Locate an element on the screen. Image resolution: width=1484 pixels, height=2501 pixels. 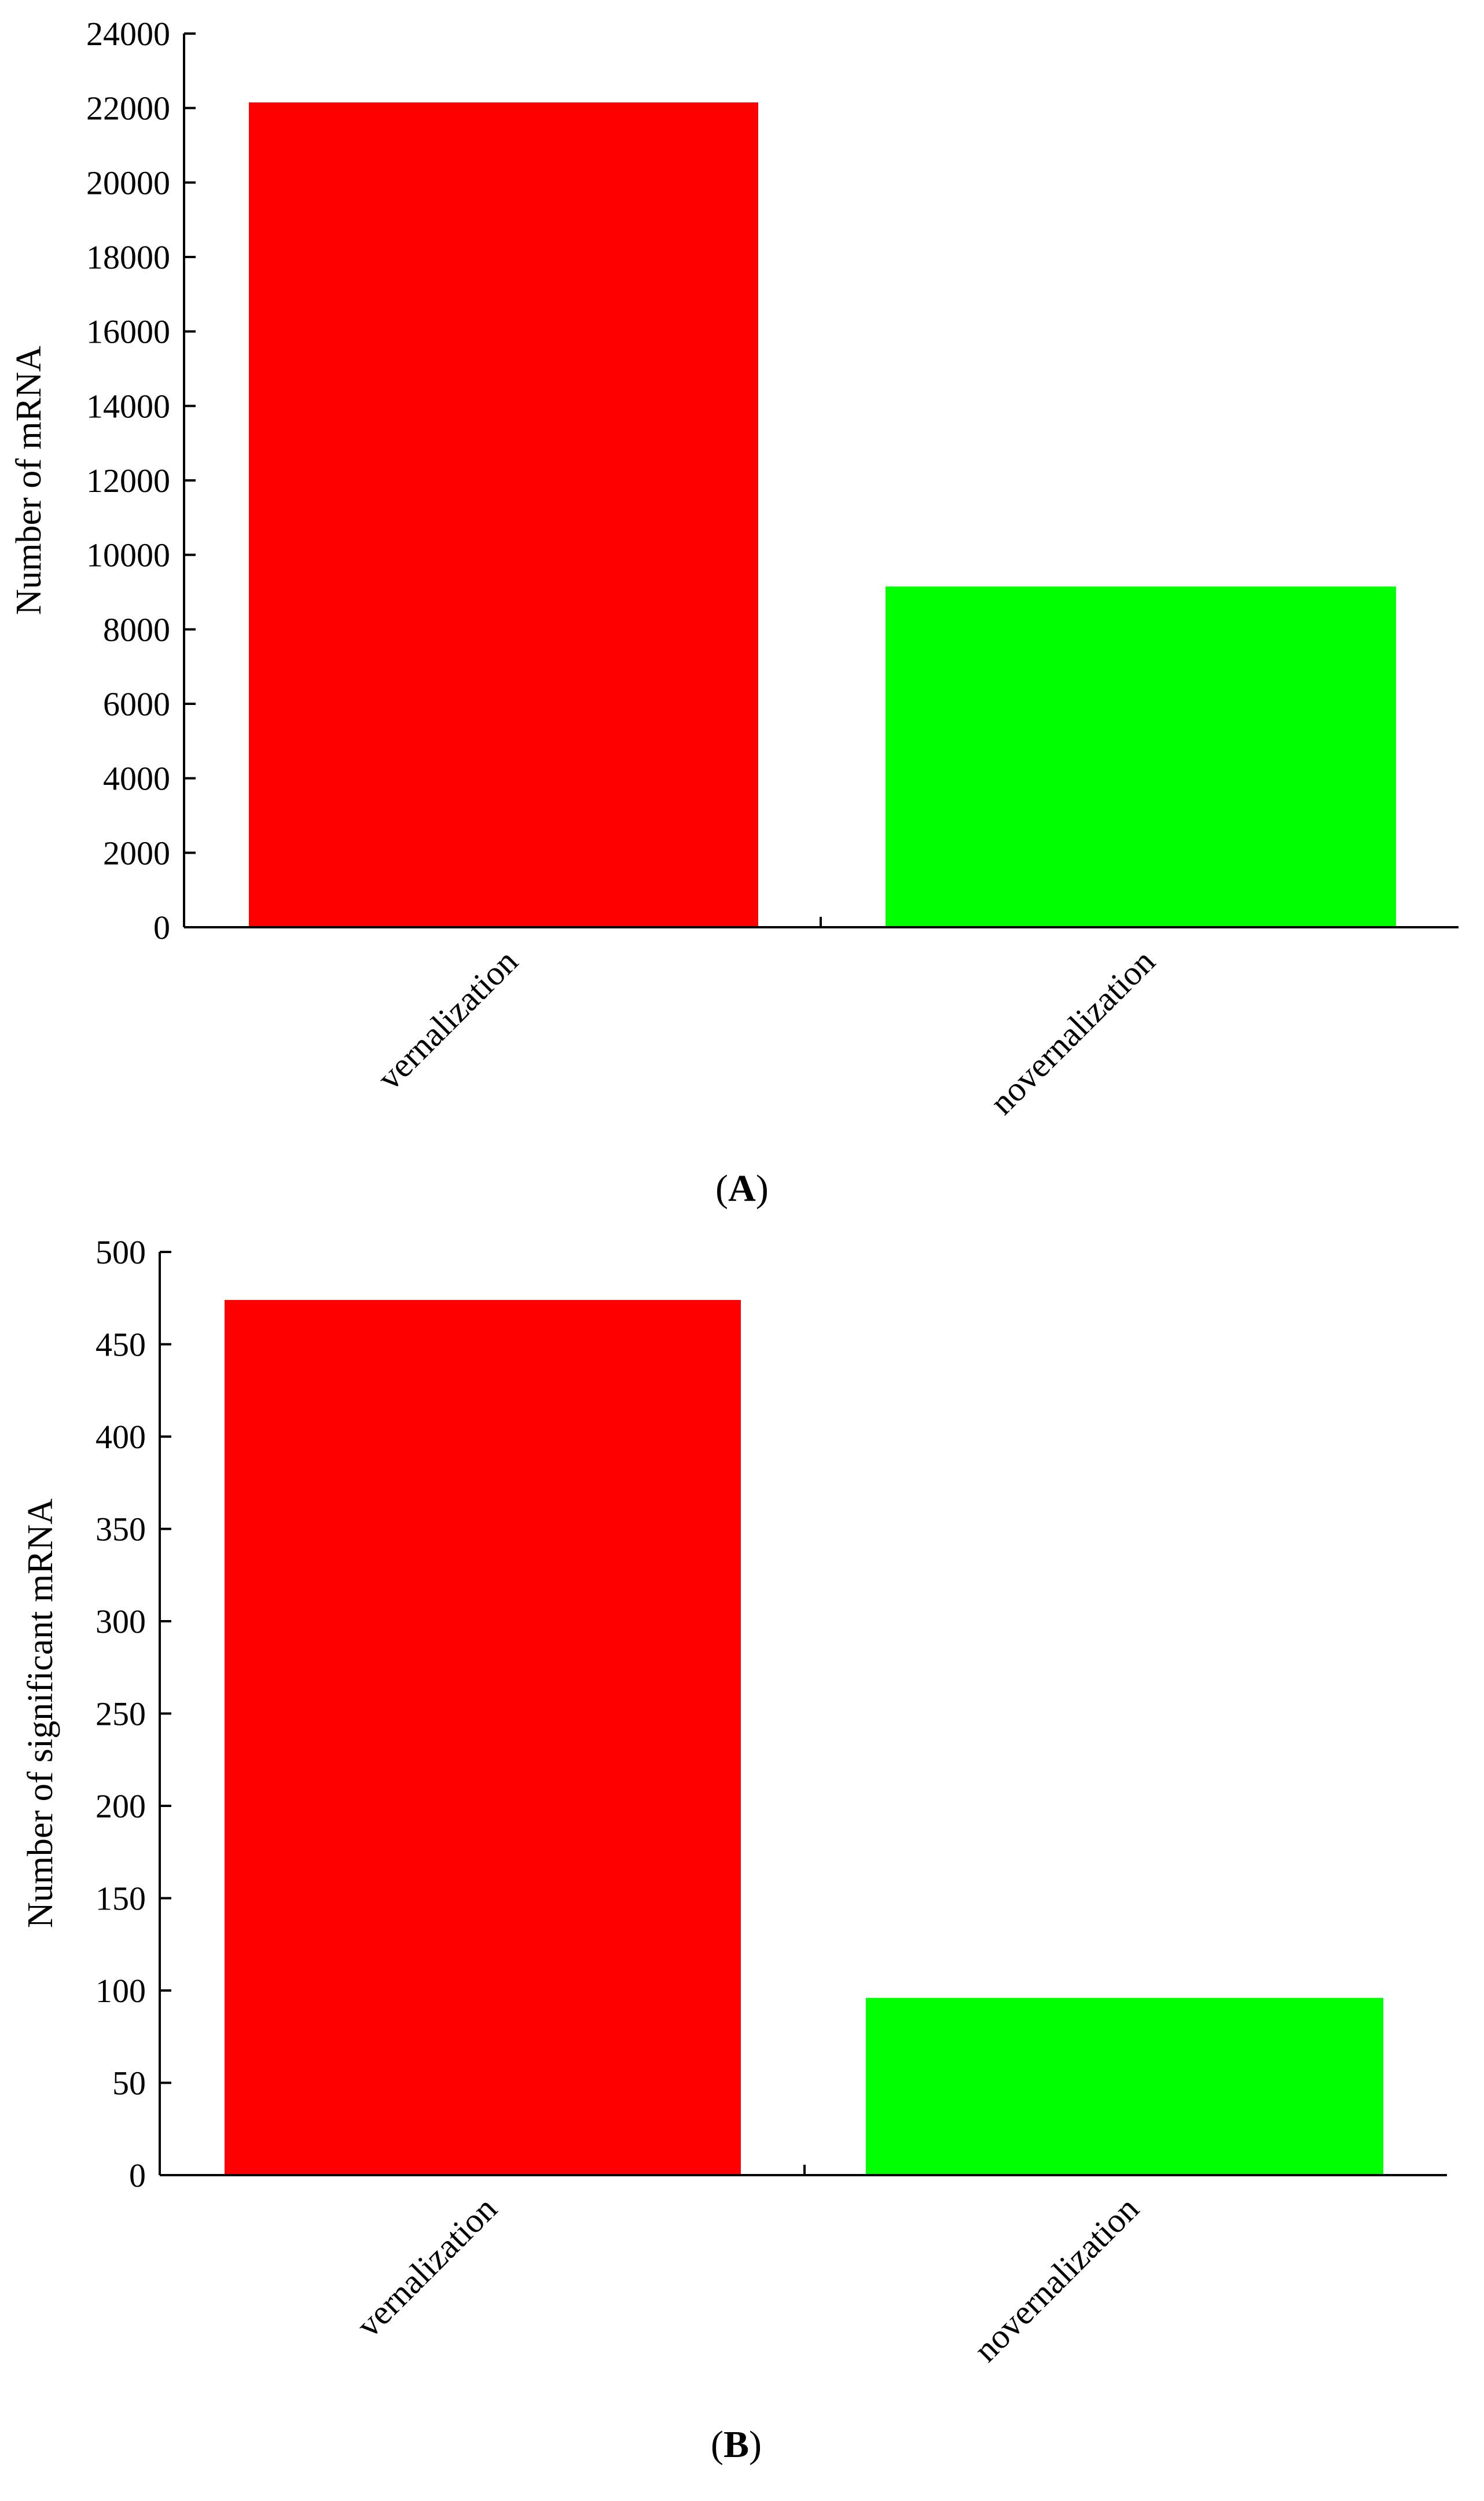
y-tick-label: 24000 is located at coordinates (128, 34).